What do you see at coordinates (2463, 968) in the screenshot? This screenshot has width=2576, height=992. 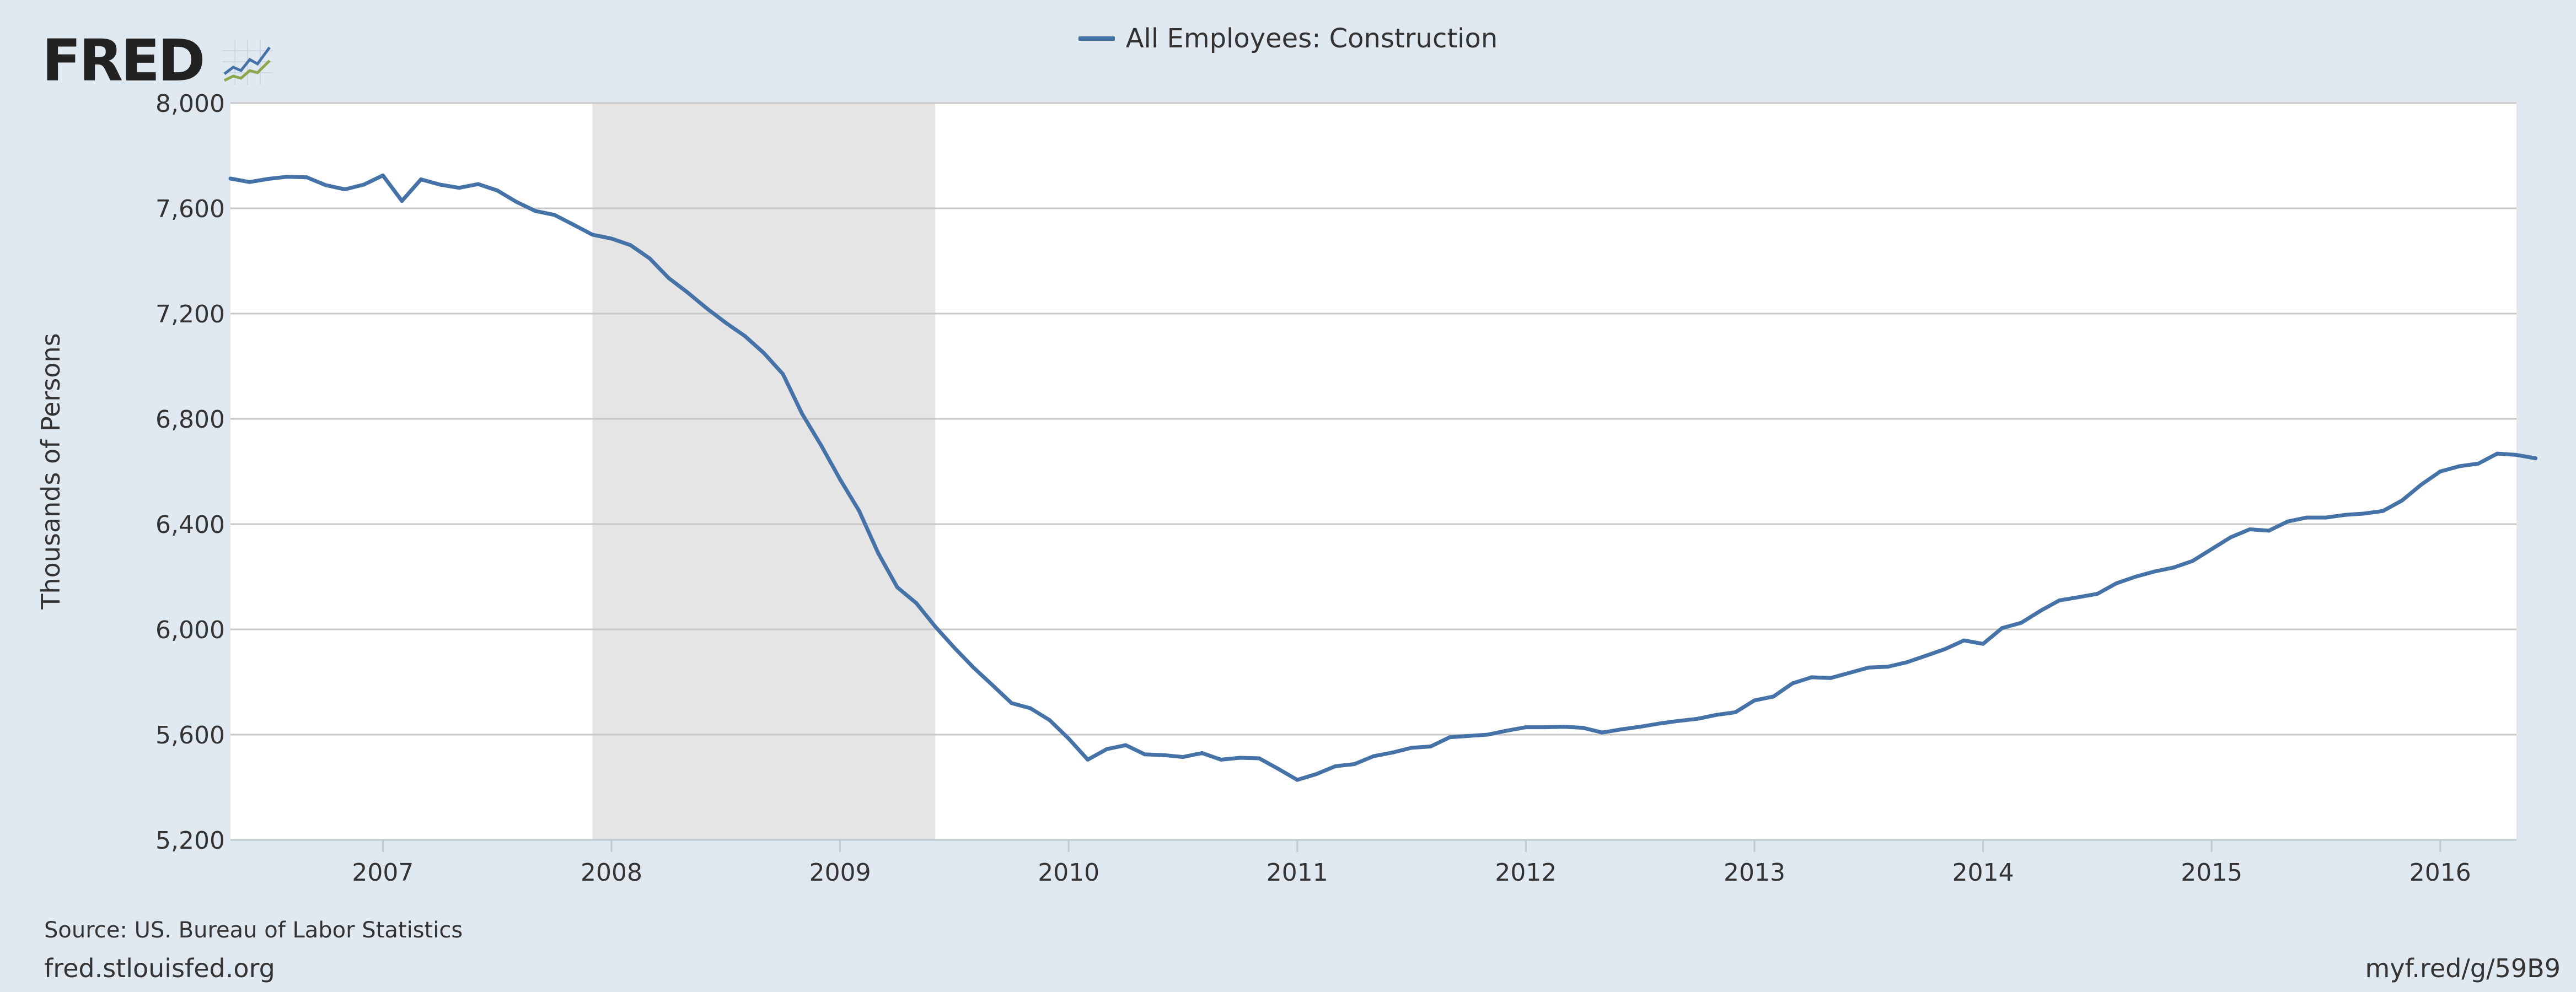 I see `short-link: myf.red/g/59B9` at bounding box center [2463, 968].